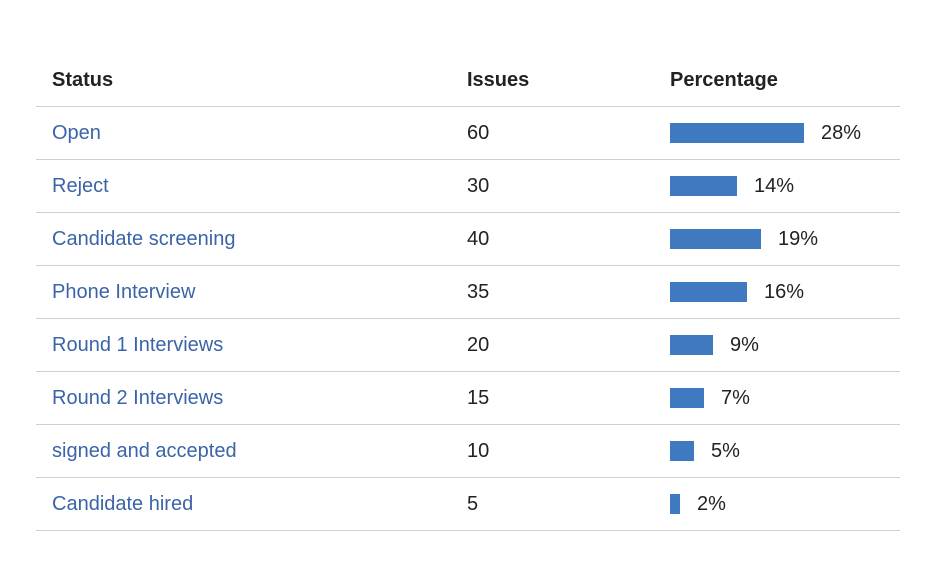 The height and width of the screenshot is (580, 940). I want to click on percentage-cell: 28%, so click(777, 133).